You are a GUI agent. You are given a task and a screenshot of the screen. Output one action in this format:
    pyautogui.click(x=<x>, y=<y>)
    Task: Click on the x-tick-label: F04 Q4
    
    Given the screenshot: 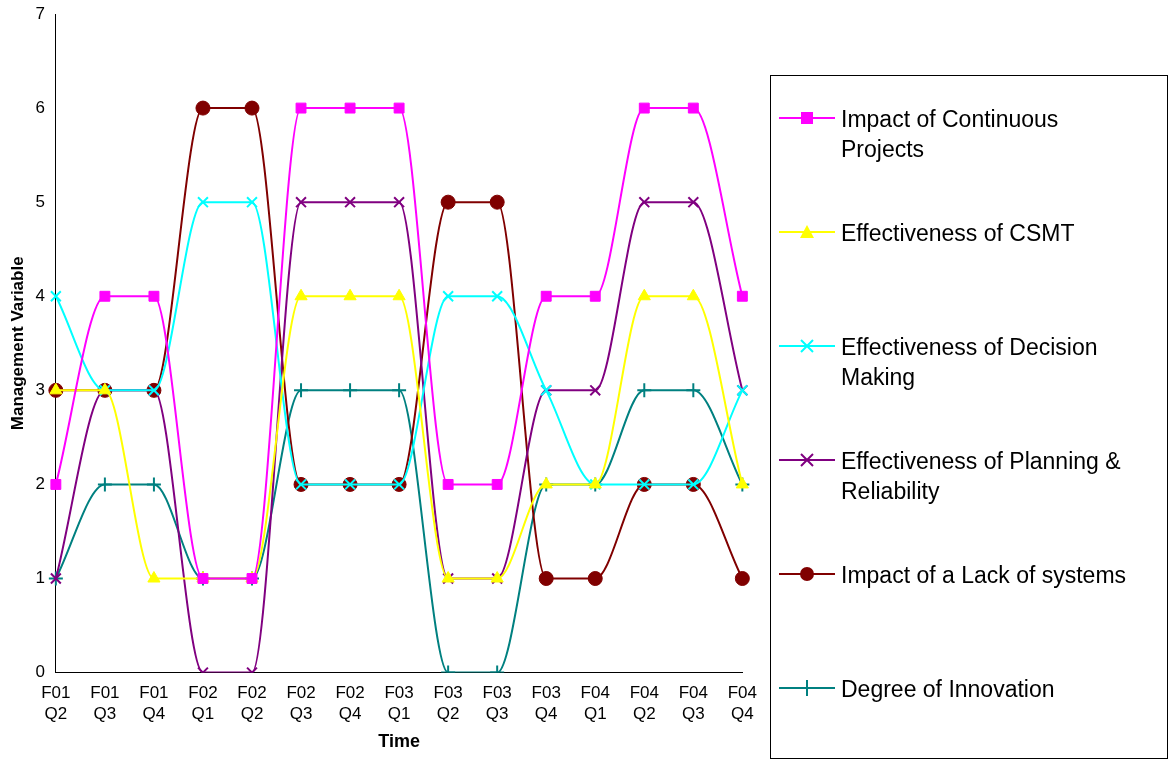 What is the action you would take?
    pyautogui.click(x=742, y=703)
    